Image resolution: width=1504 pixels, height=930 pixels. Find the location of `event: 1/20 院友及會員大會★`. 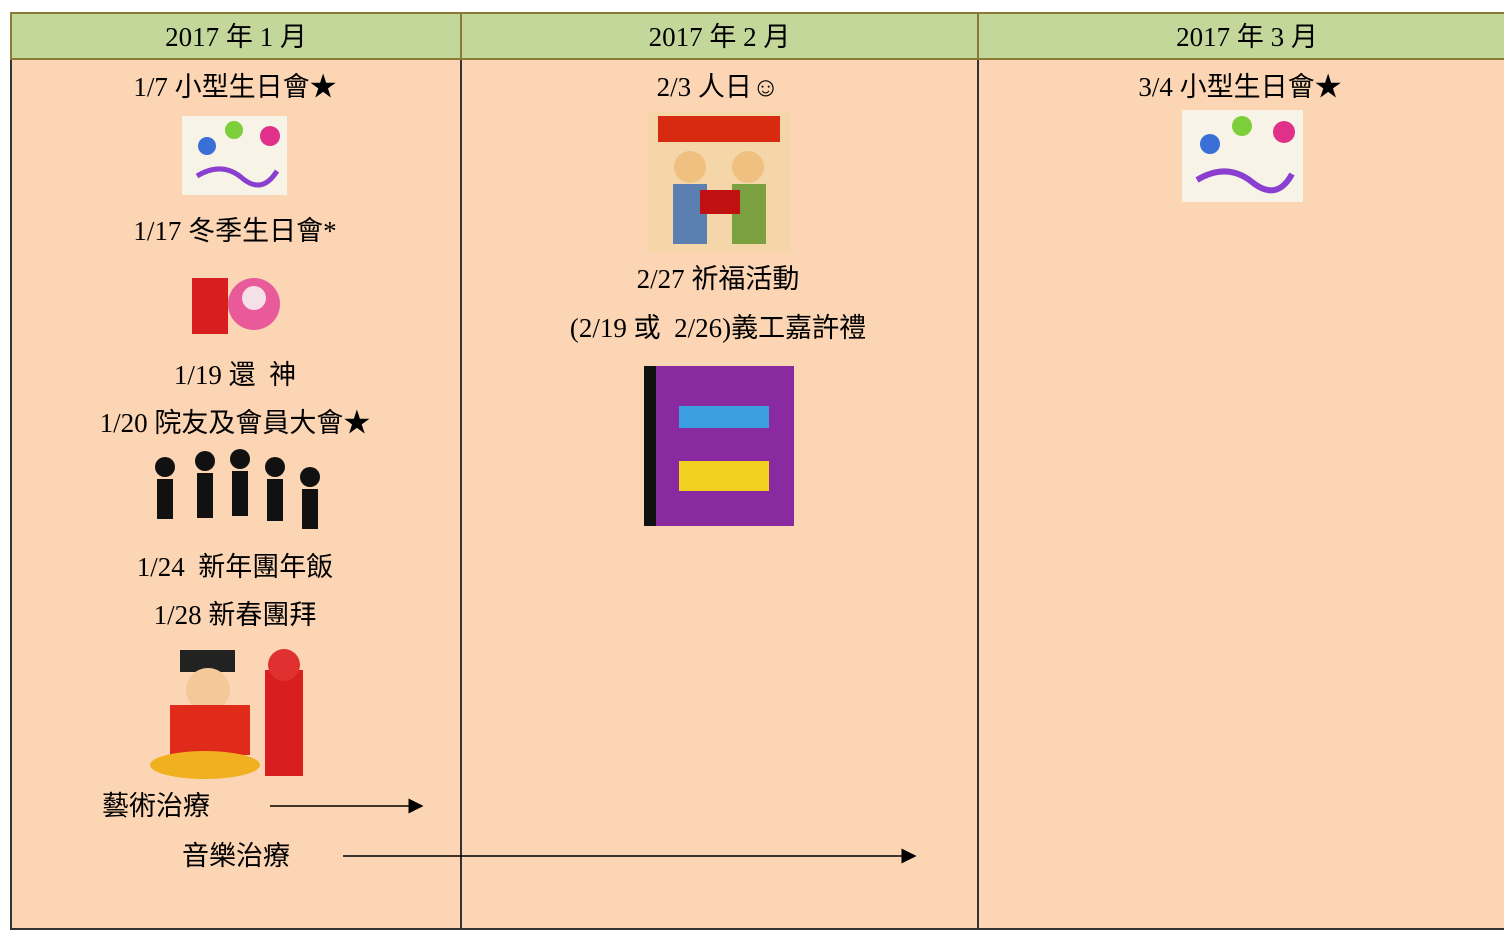

event: 1/20 院友及會員大會★ is located at coordinates (235, 423).